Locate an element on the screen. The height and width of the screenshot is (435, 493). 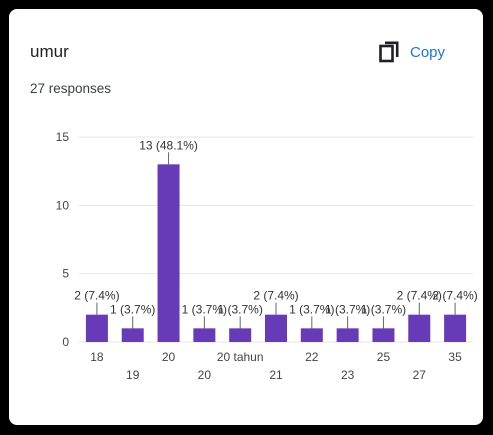
y-tick-label: 15 is located at coordinates (63, 137).